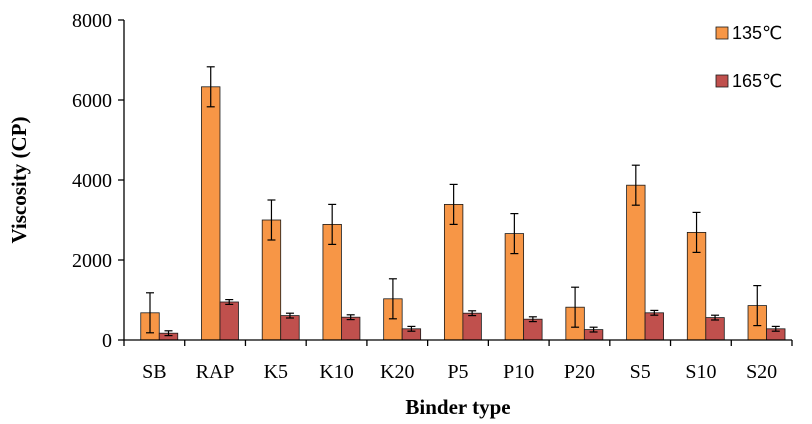 The image size is (812, 424). Describe the element at coordinates (19, 180) in the screenshot. I see `y-axis-title: Viscosity (CP)` at that location.